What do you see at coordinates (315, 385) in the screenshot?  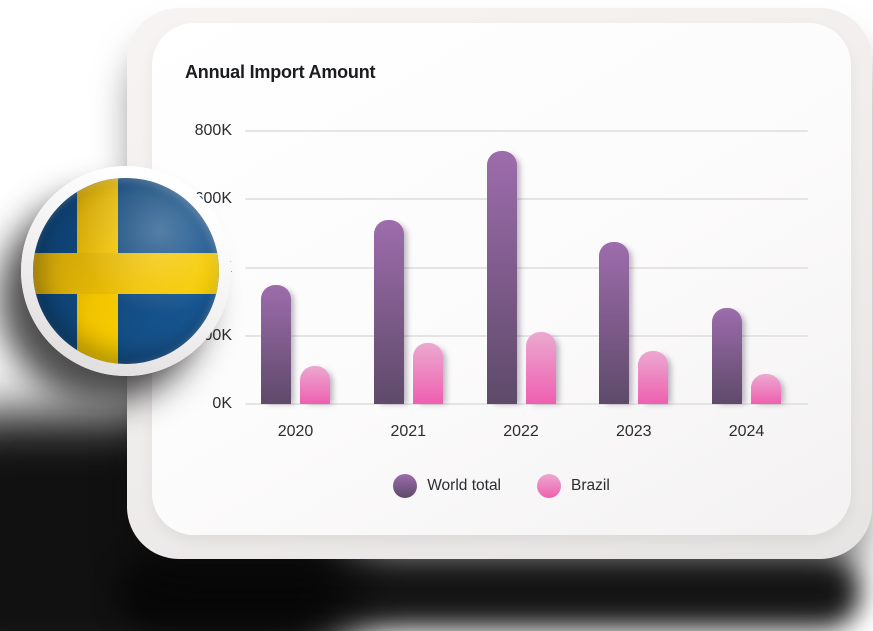 I see `bar-brazil-2020` at bounding box center [315, 385].